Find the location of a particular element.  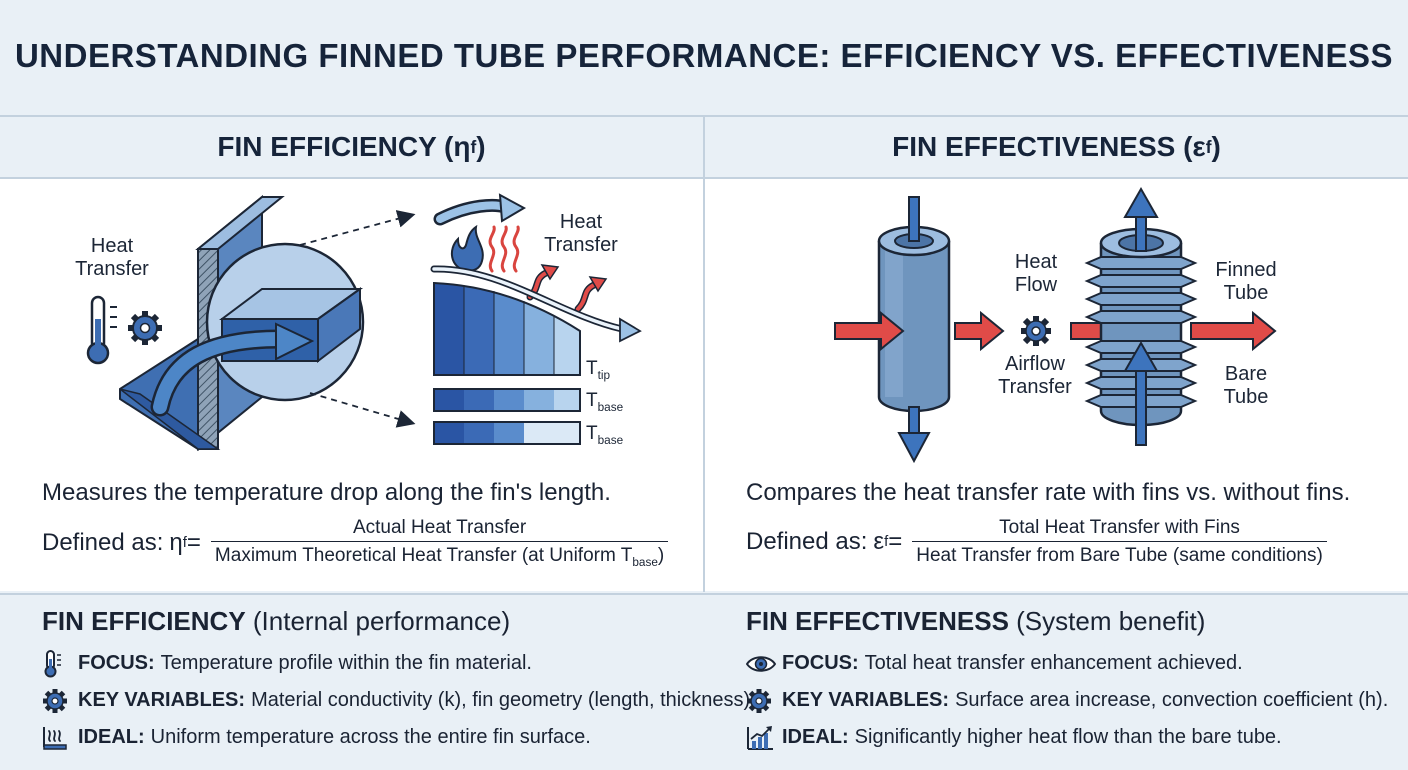

finned-tube-flow-up-arrow is located at coordinates (1141, 316).